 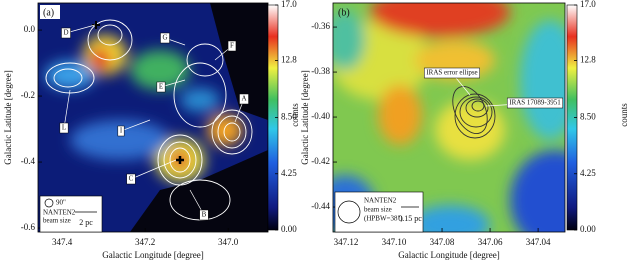 I want to click on annotation: G, so click(x=164, y=38).